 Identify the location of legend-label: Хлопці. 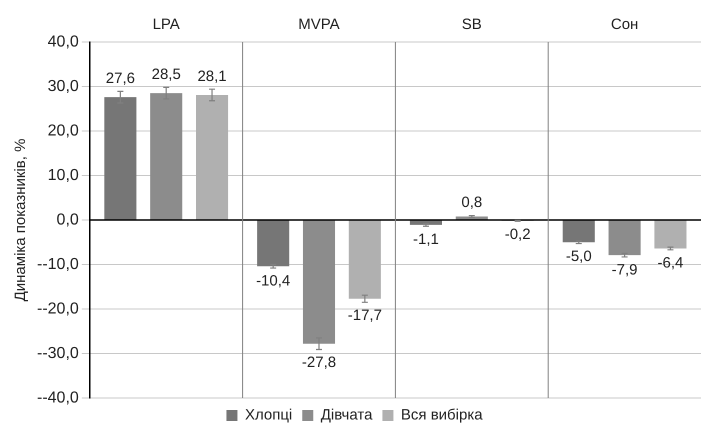
(268, 415).